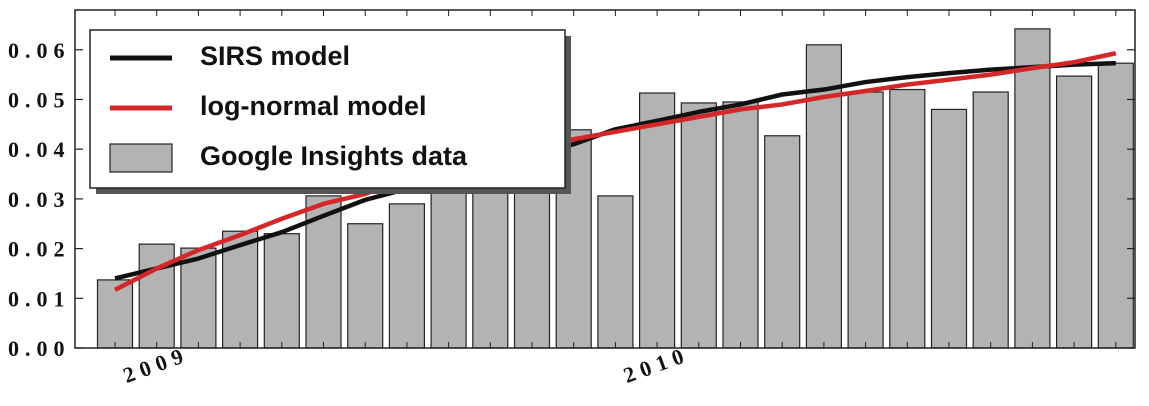 This screenshot has width=1149, height=406. Describe the element at coordinates (275, 56) in the screenshot. I see `legend-label: SIRS model` at that location.